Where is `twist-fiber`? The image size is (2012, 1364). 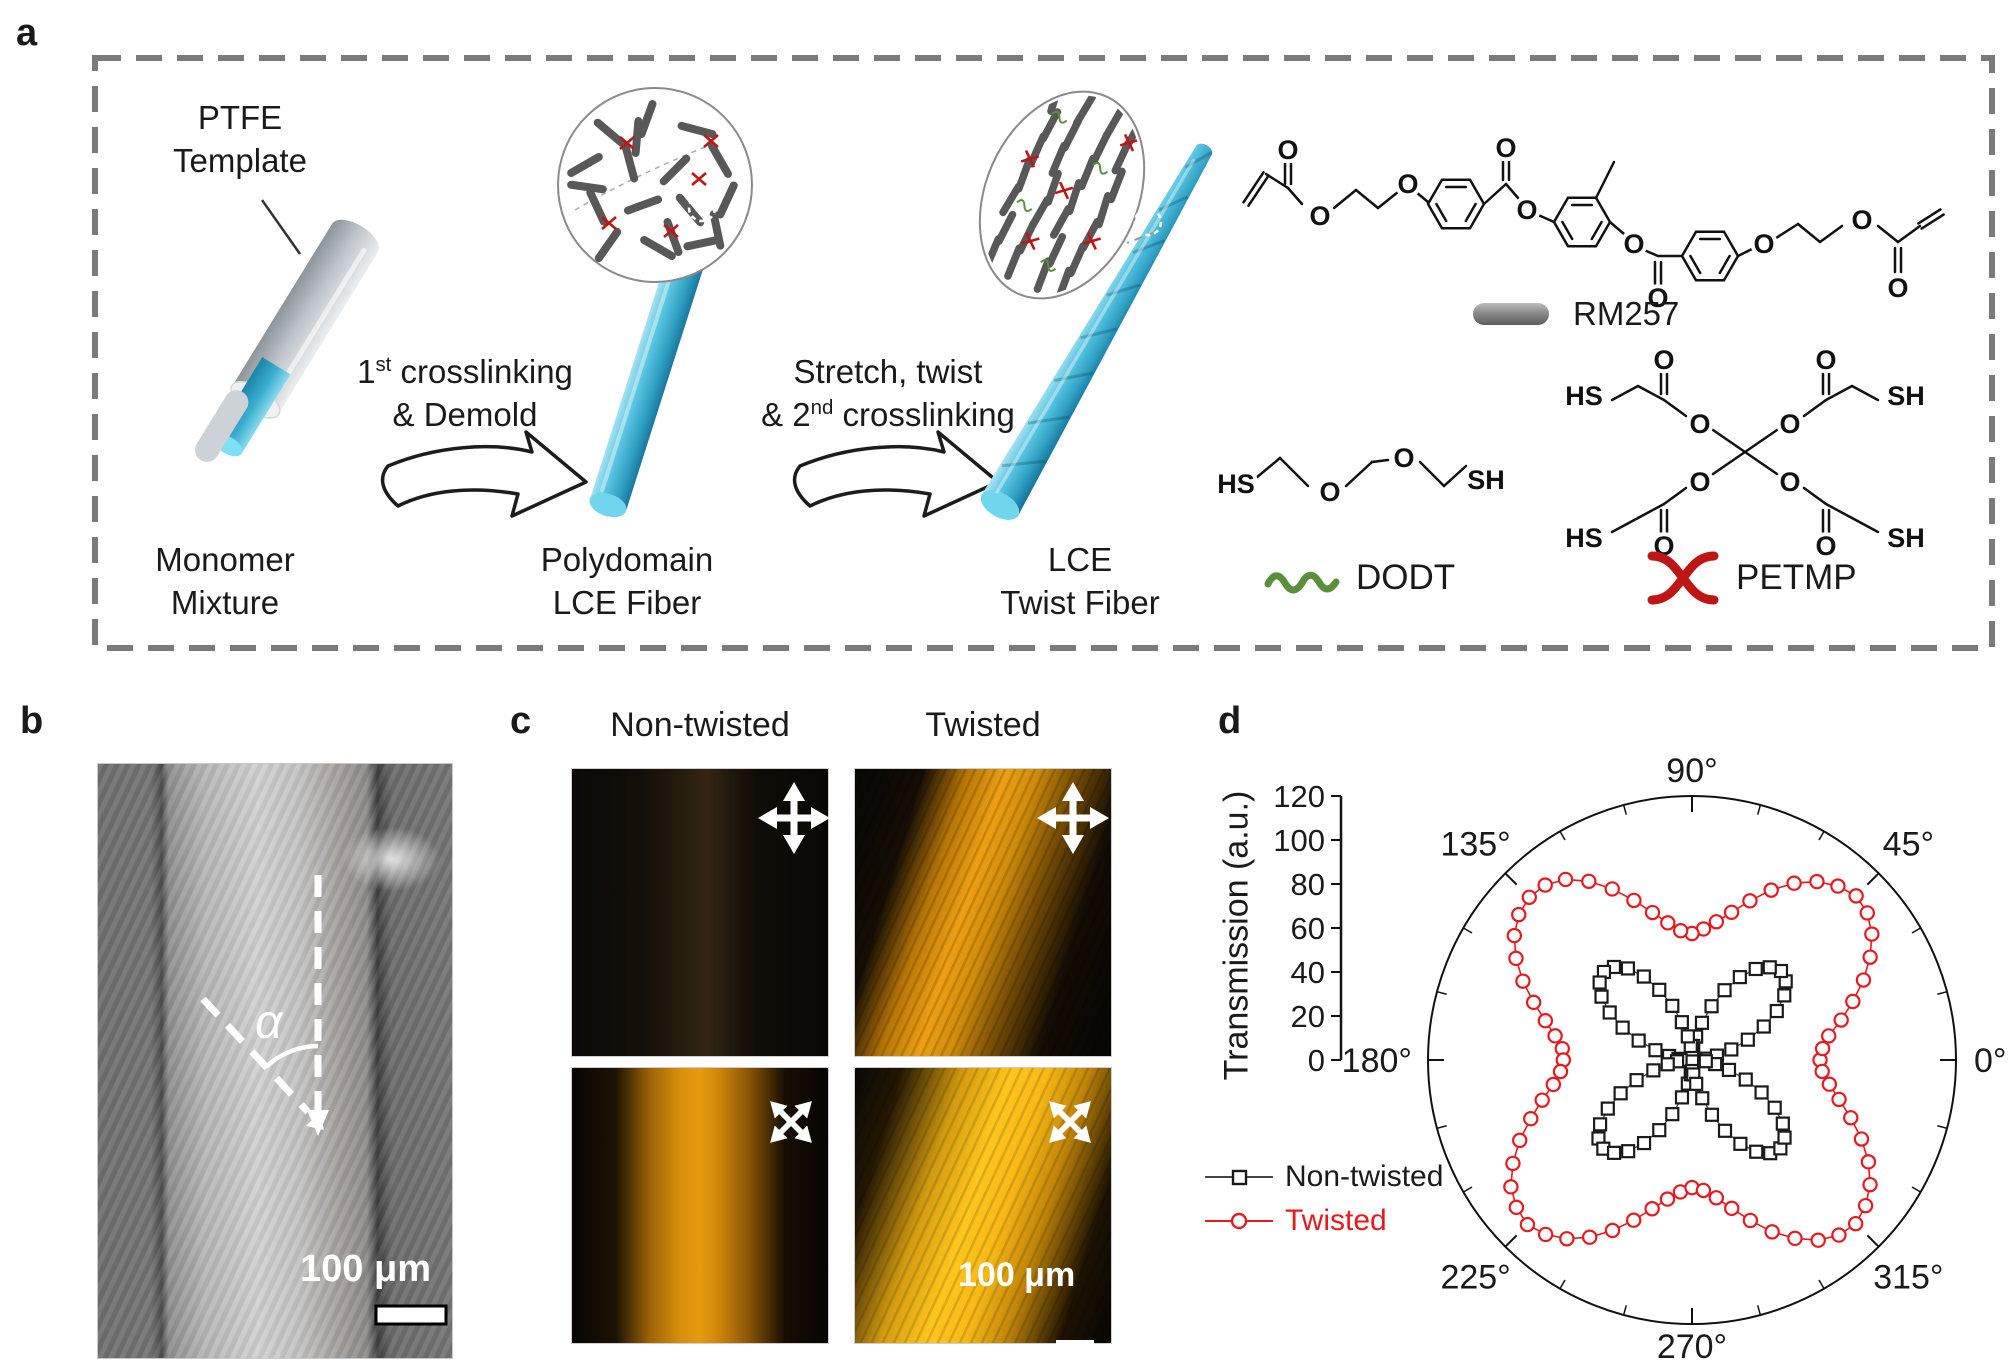
twist-fiber is located at coordinates (1096, 331).